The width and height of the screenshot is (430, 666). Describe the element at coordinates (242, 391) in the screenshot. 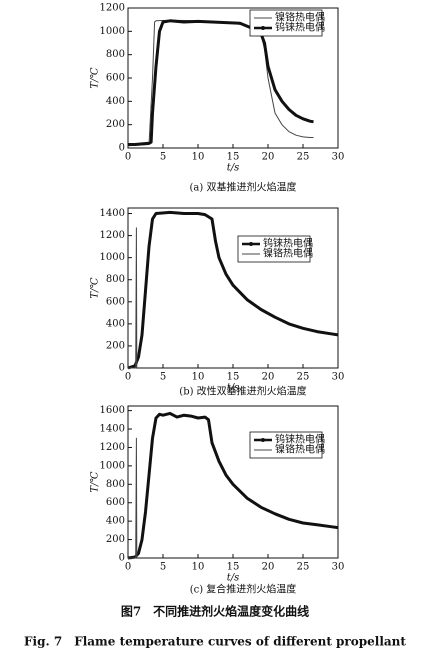

I see `subtitle: (b) 改性双基推进剂火焰温度` at that location.